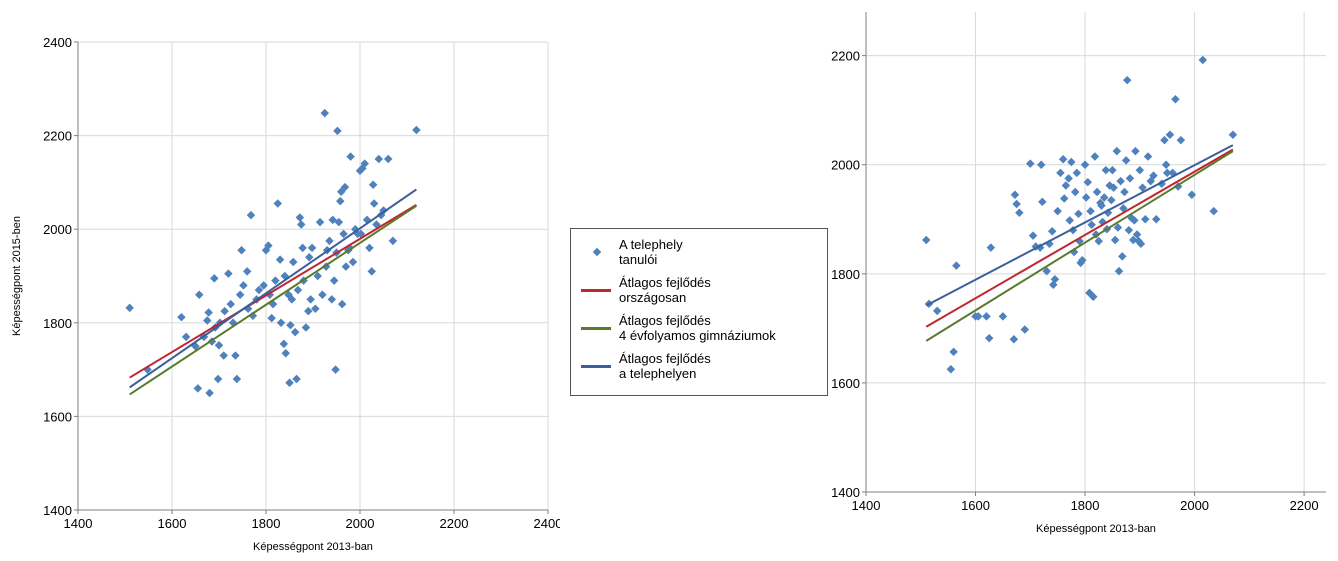 The image size is (1338, 561). I want to click on trend-line-gymnasium, so click(1079, 246).